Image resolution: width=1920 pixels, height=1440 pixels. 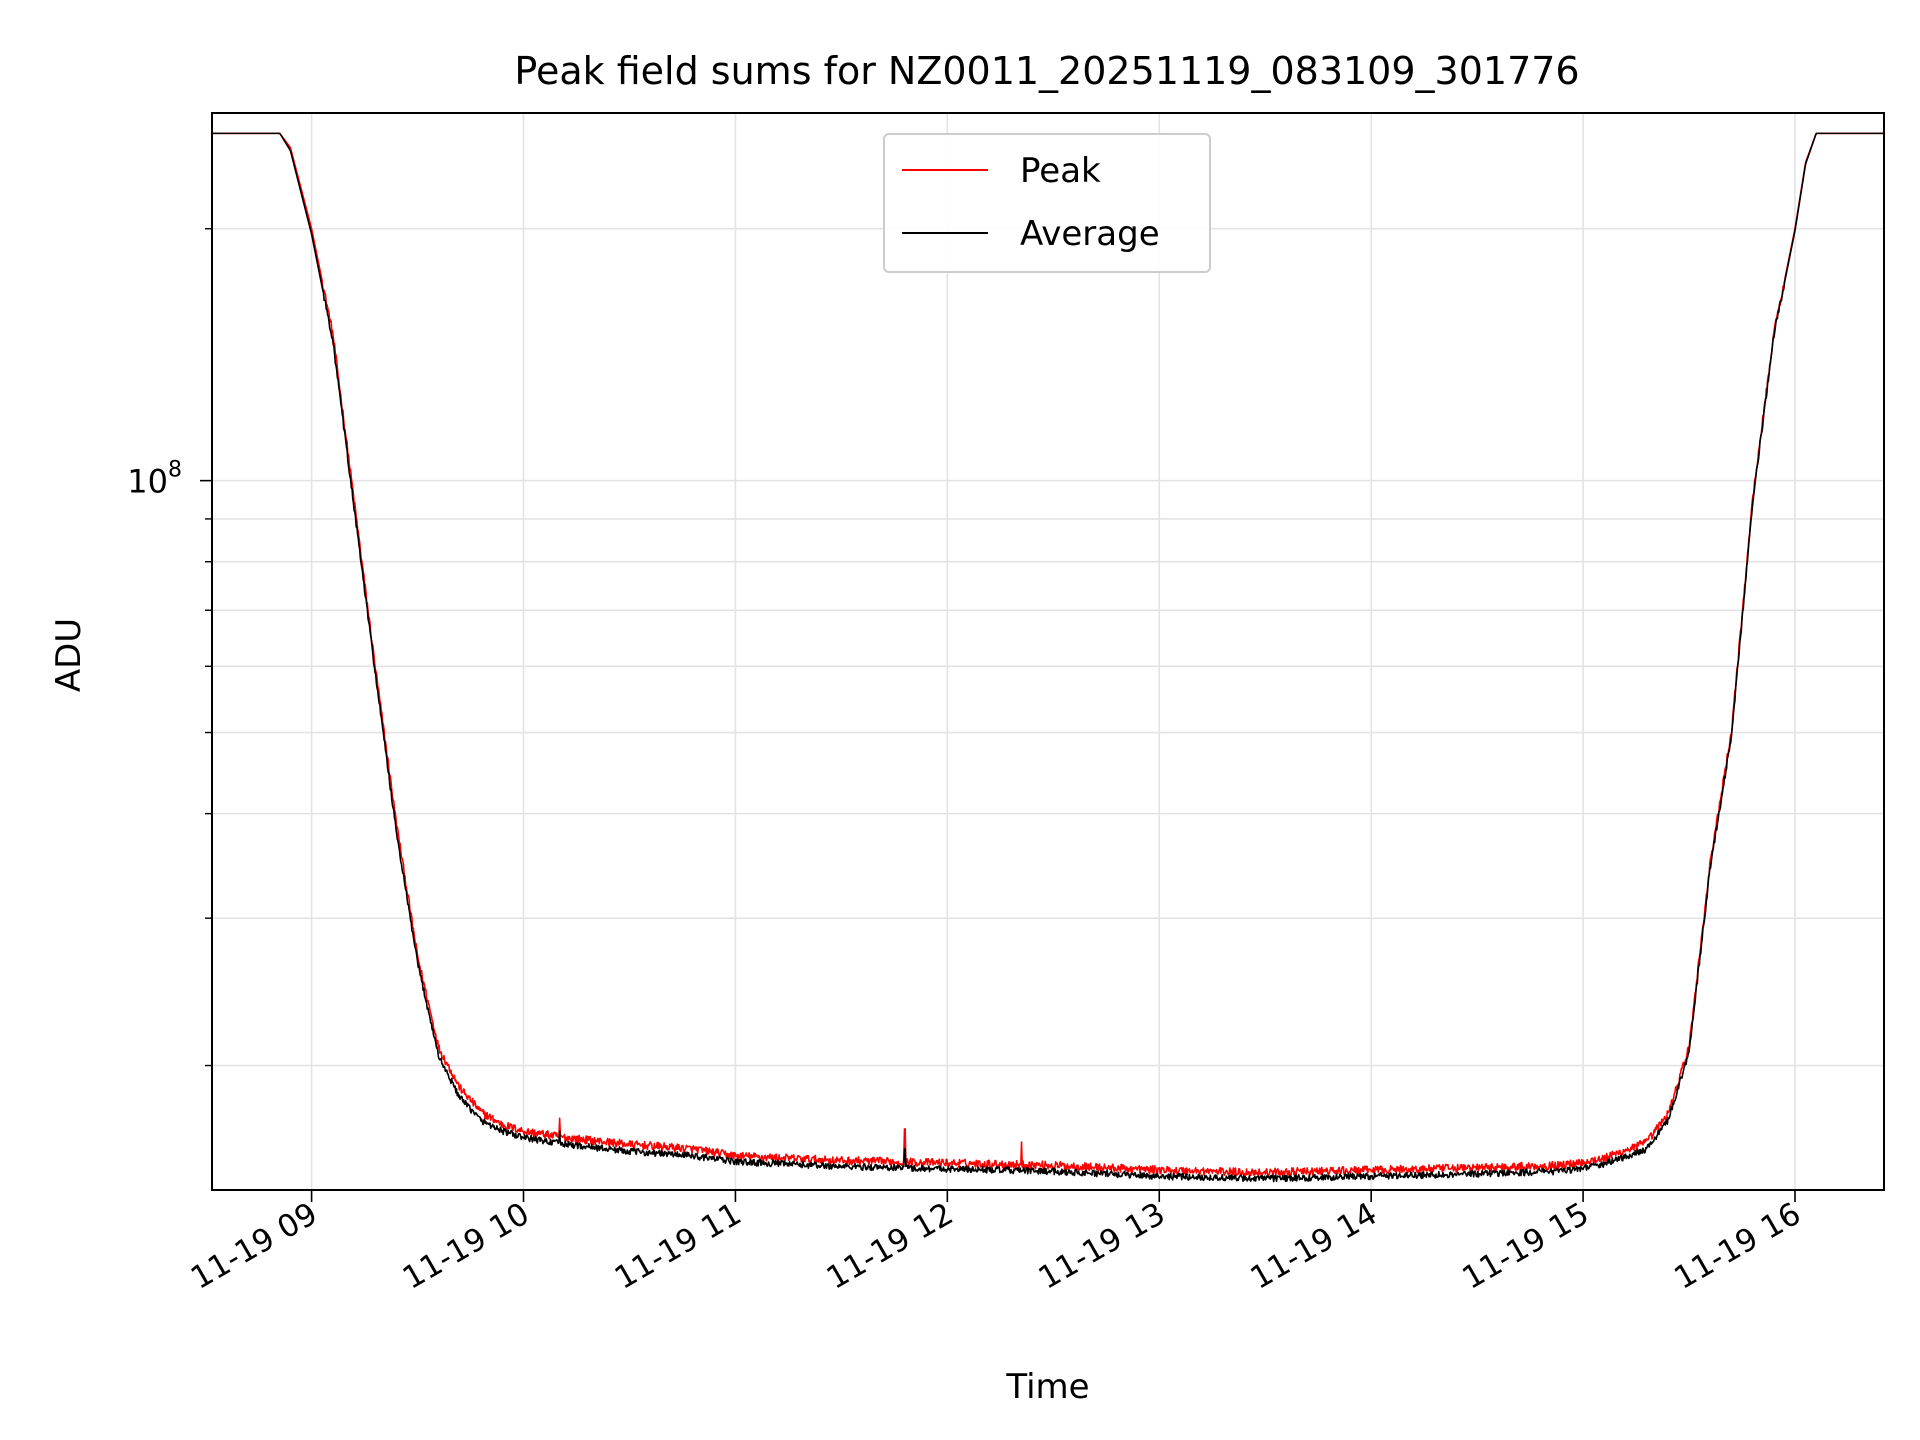 I want to click on y-tick-label-exponent: 8, so click(x=175, y=470).